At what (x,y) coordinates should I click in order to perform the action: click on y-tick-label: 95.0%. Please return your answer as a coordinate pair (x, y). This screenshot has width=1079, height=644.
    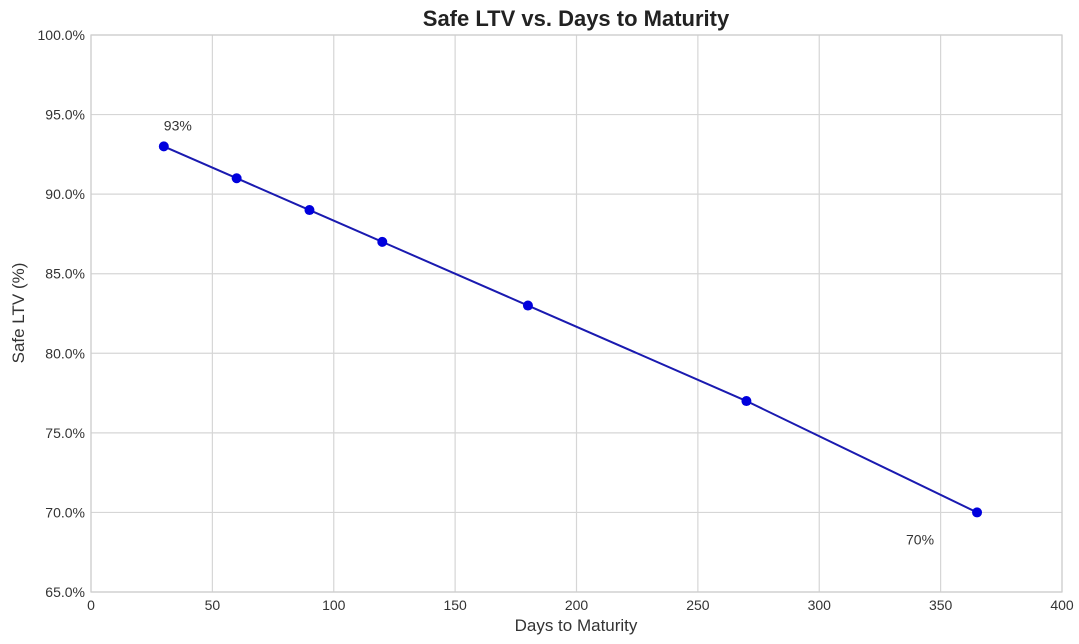
    Looking at the image, I should click on (65, 115).